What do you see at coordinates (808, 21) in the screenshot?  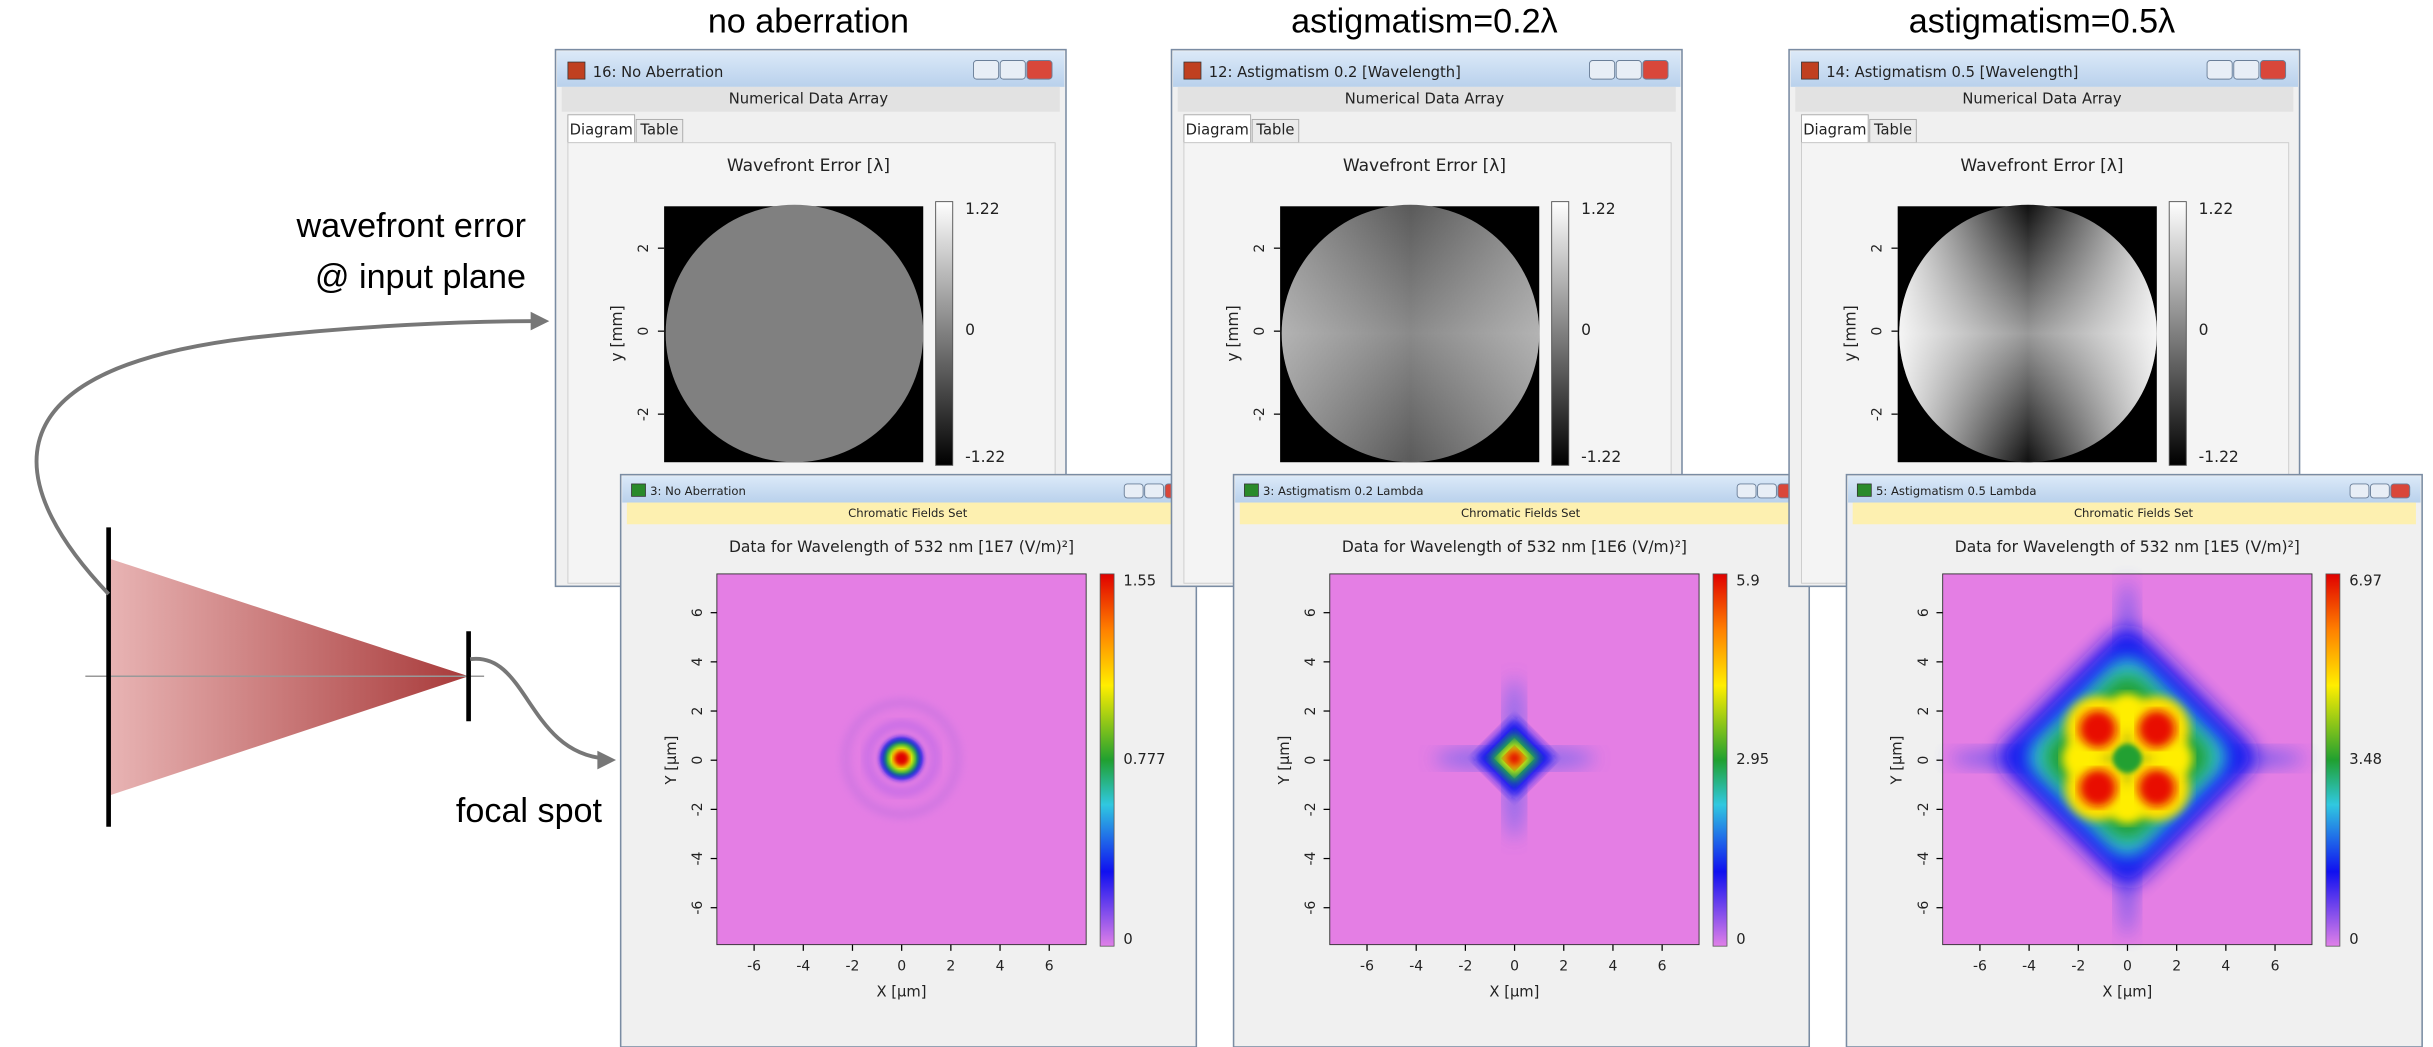 I see `panel-heading: no aberration` at bounding box center [808, 21].